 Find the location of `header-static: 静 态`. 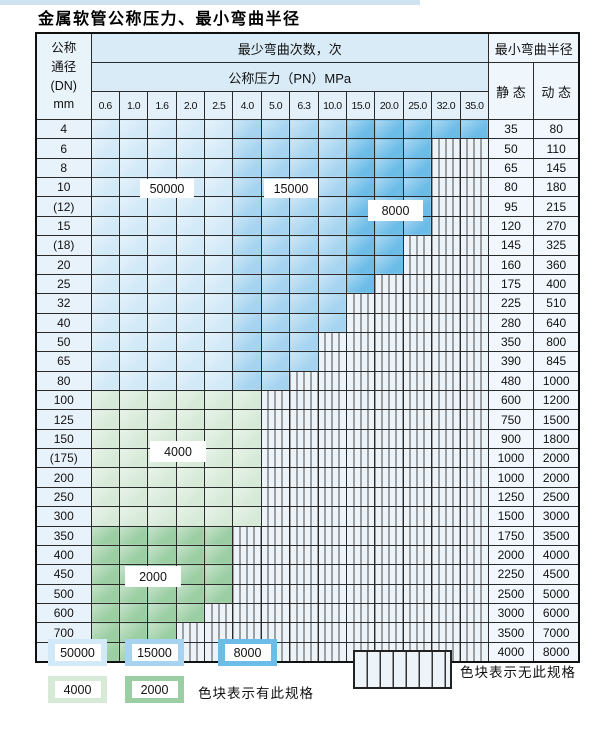

header-static: 静 态 is located at coordinates (510, 91).